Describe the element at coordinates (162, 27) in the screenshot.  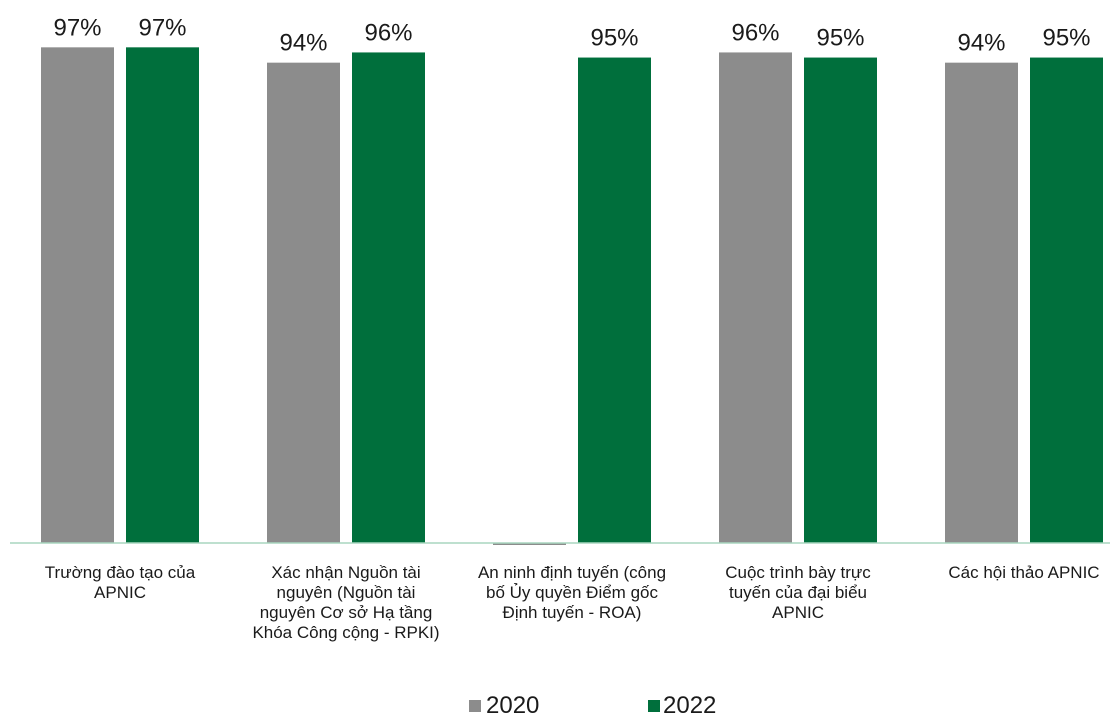
I see `value-label-2022-0: 97%` at that location.